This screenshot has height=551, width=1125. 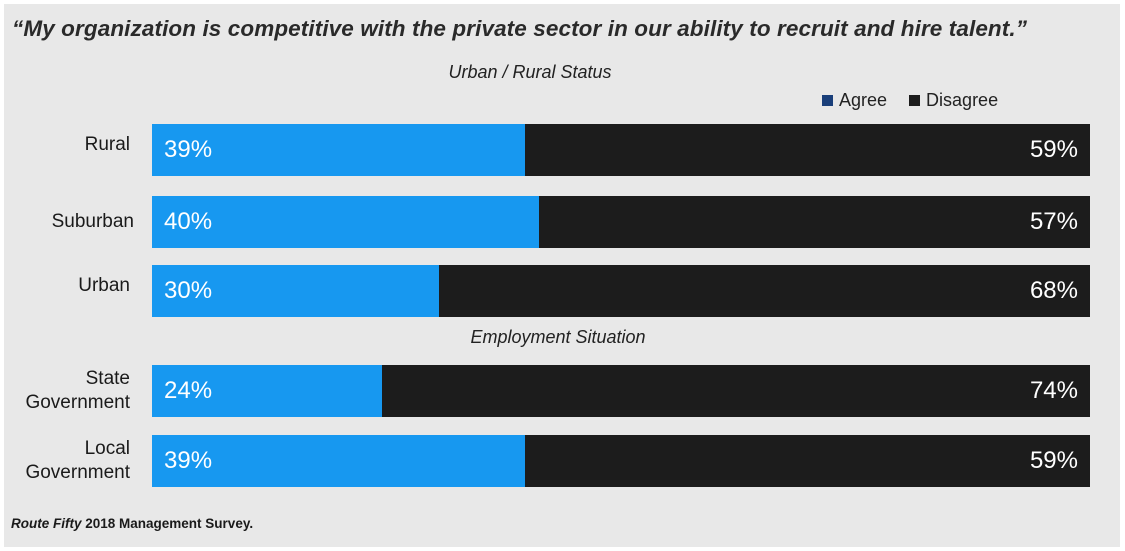 I want to click on bar-agree-state-government, so click(x=267, y=391).